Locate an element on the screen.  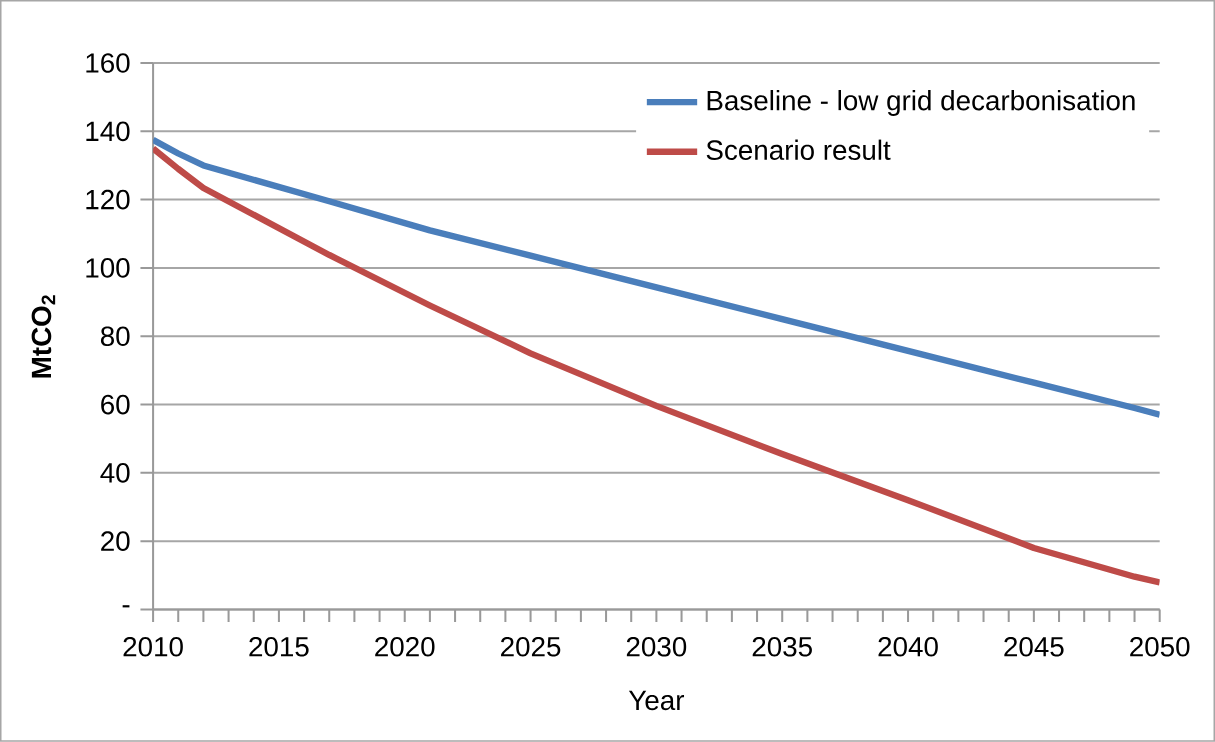
y-tick-label: - is located at coordinates (126, 606).